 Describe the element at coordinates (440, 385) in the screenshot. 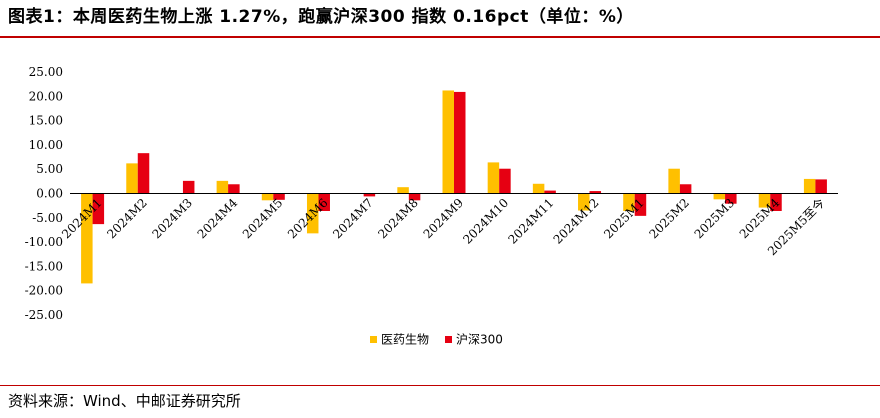

I see `footer-divider` at that location.